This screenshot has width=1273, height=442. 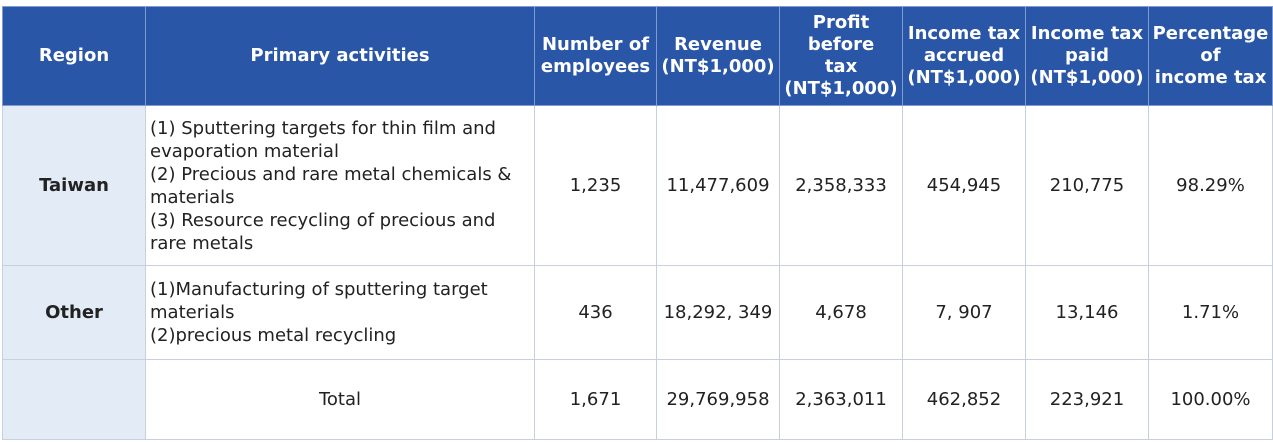 What do you see at coordinates (1210, 185) in the screenshot?
I see `percentage-cell: 98.29%` at bounding box center [1210, 185].